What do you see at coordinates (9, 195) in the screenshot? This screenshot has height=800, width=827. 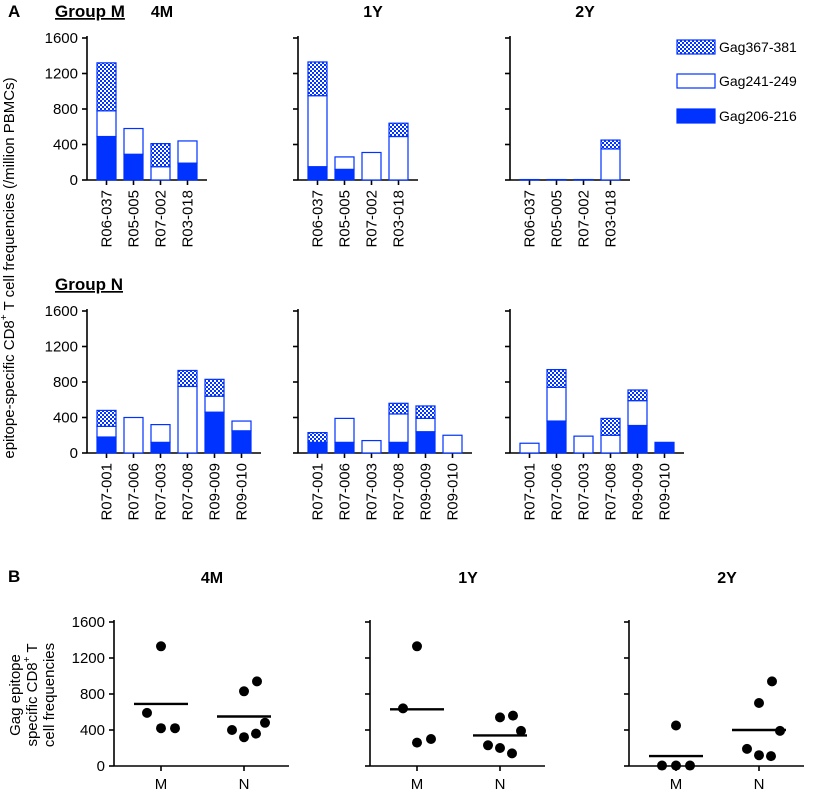 I see `ylabel-tail: T cell frequencies (/million PBMCs)` at bounding box center [9, 195].